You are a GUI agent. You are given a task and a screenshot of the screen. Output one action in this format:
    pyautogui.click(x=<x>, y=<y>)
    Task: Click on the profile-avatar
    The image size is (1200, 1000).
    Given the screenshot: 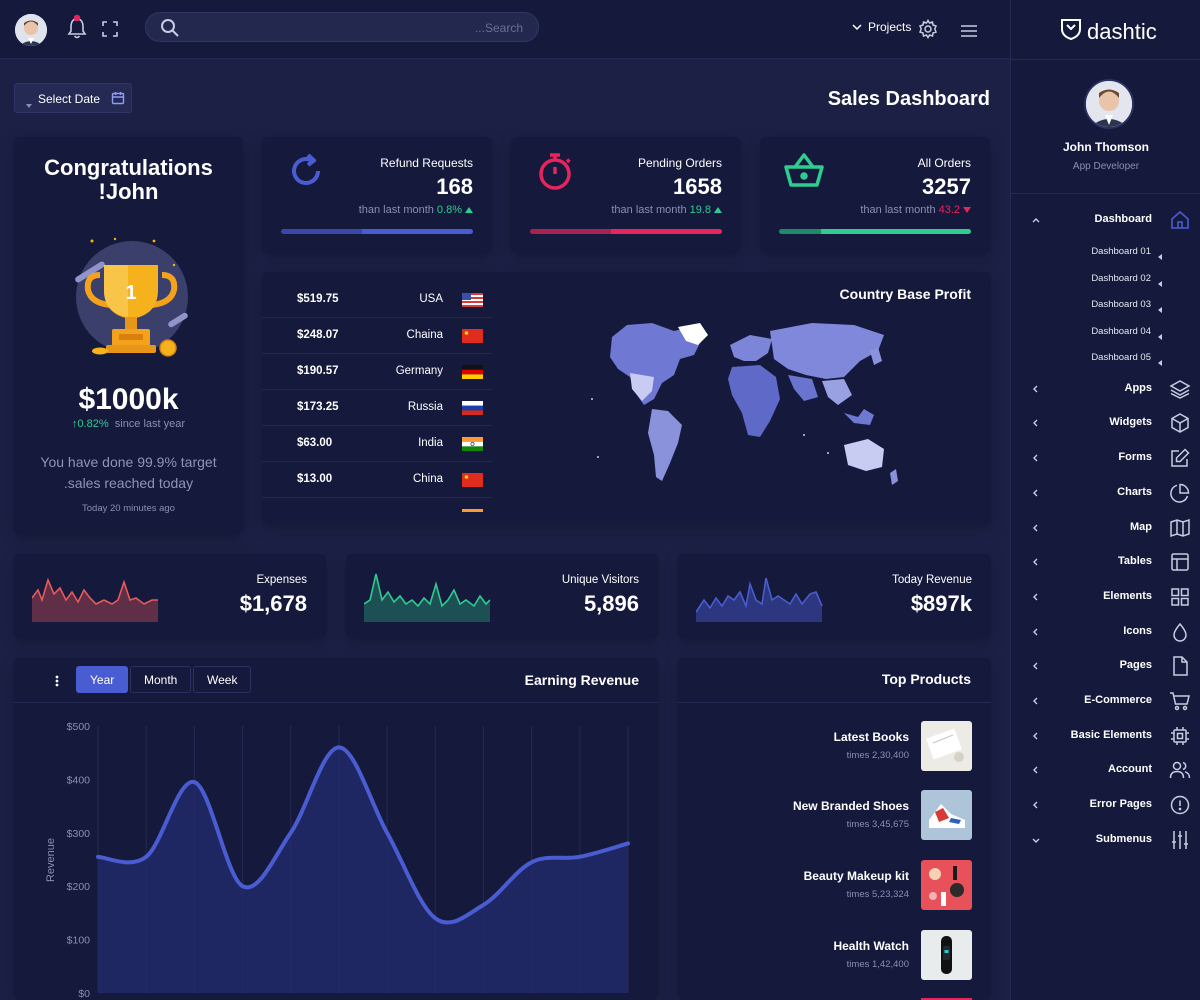 What is the action you would take?
    pyautogui.click(x=1109, y=104)
    